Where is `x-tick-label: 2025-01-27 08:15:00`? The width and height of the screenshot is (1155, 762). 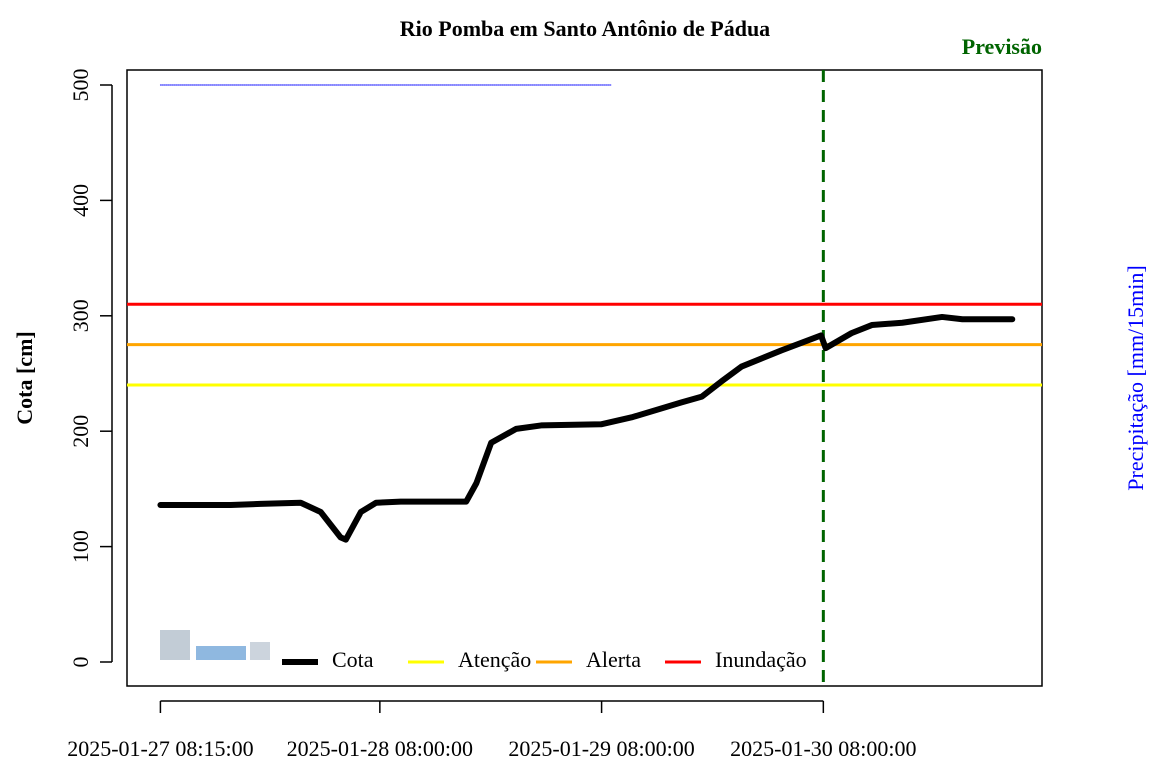 x-tick-label: 2025-01-27 08:15:00 is located at coordinates (160, 748).